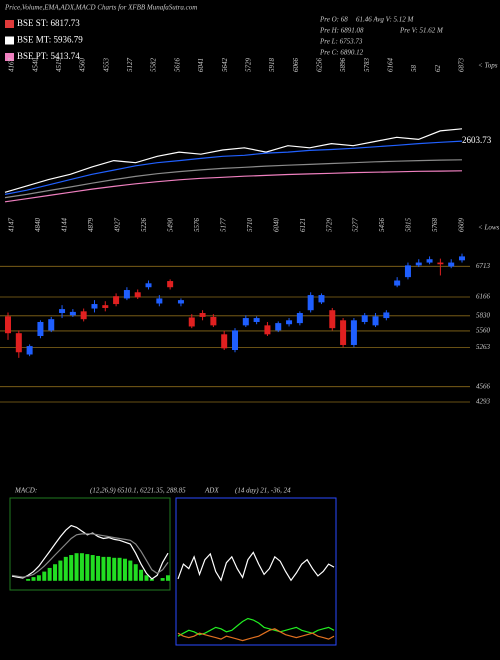 This screenshot has height=660, width=500. I want to click on volume-label: 5616, so click(177, 65).